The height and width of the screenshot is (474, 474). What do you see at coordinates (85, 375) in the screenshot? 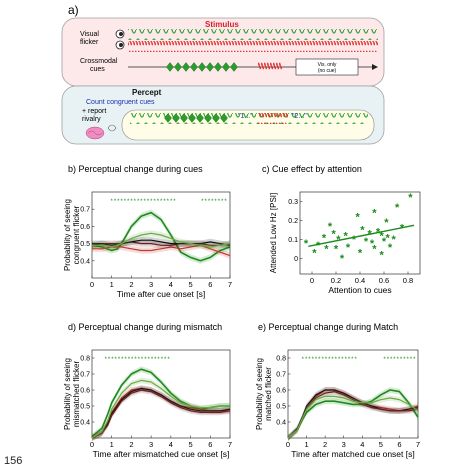
I see `y-tick-label: 0.7` at bounding box center [85, 375].